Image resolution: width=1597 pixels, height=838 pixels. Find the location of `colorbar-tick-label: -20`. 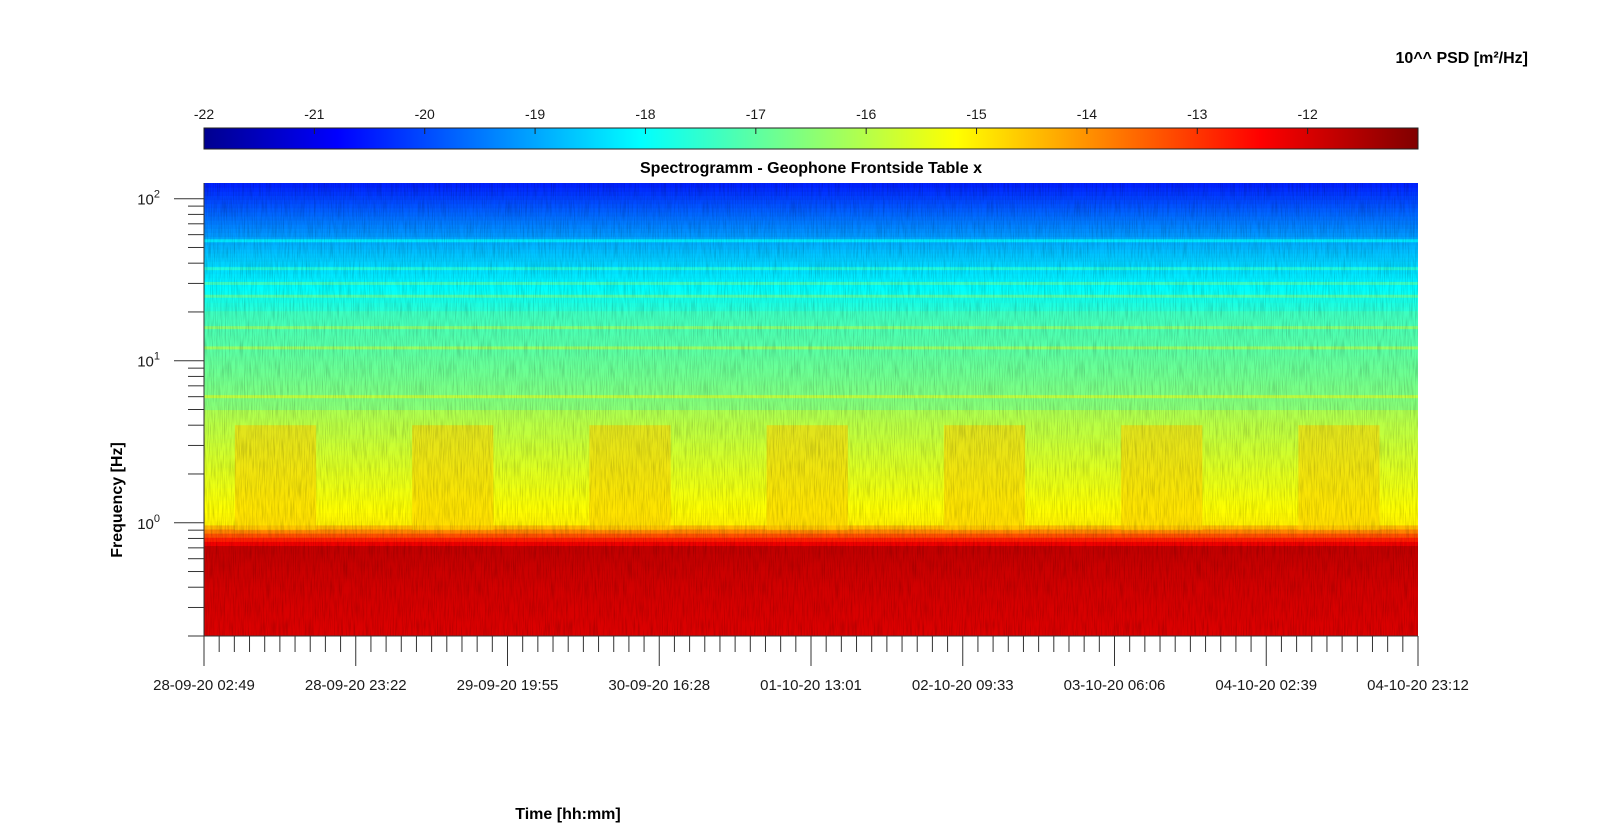

colorbar-tick-label: -20 is located at coordinates (425, 114).